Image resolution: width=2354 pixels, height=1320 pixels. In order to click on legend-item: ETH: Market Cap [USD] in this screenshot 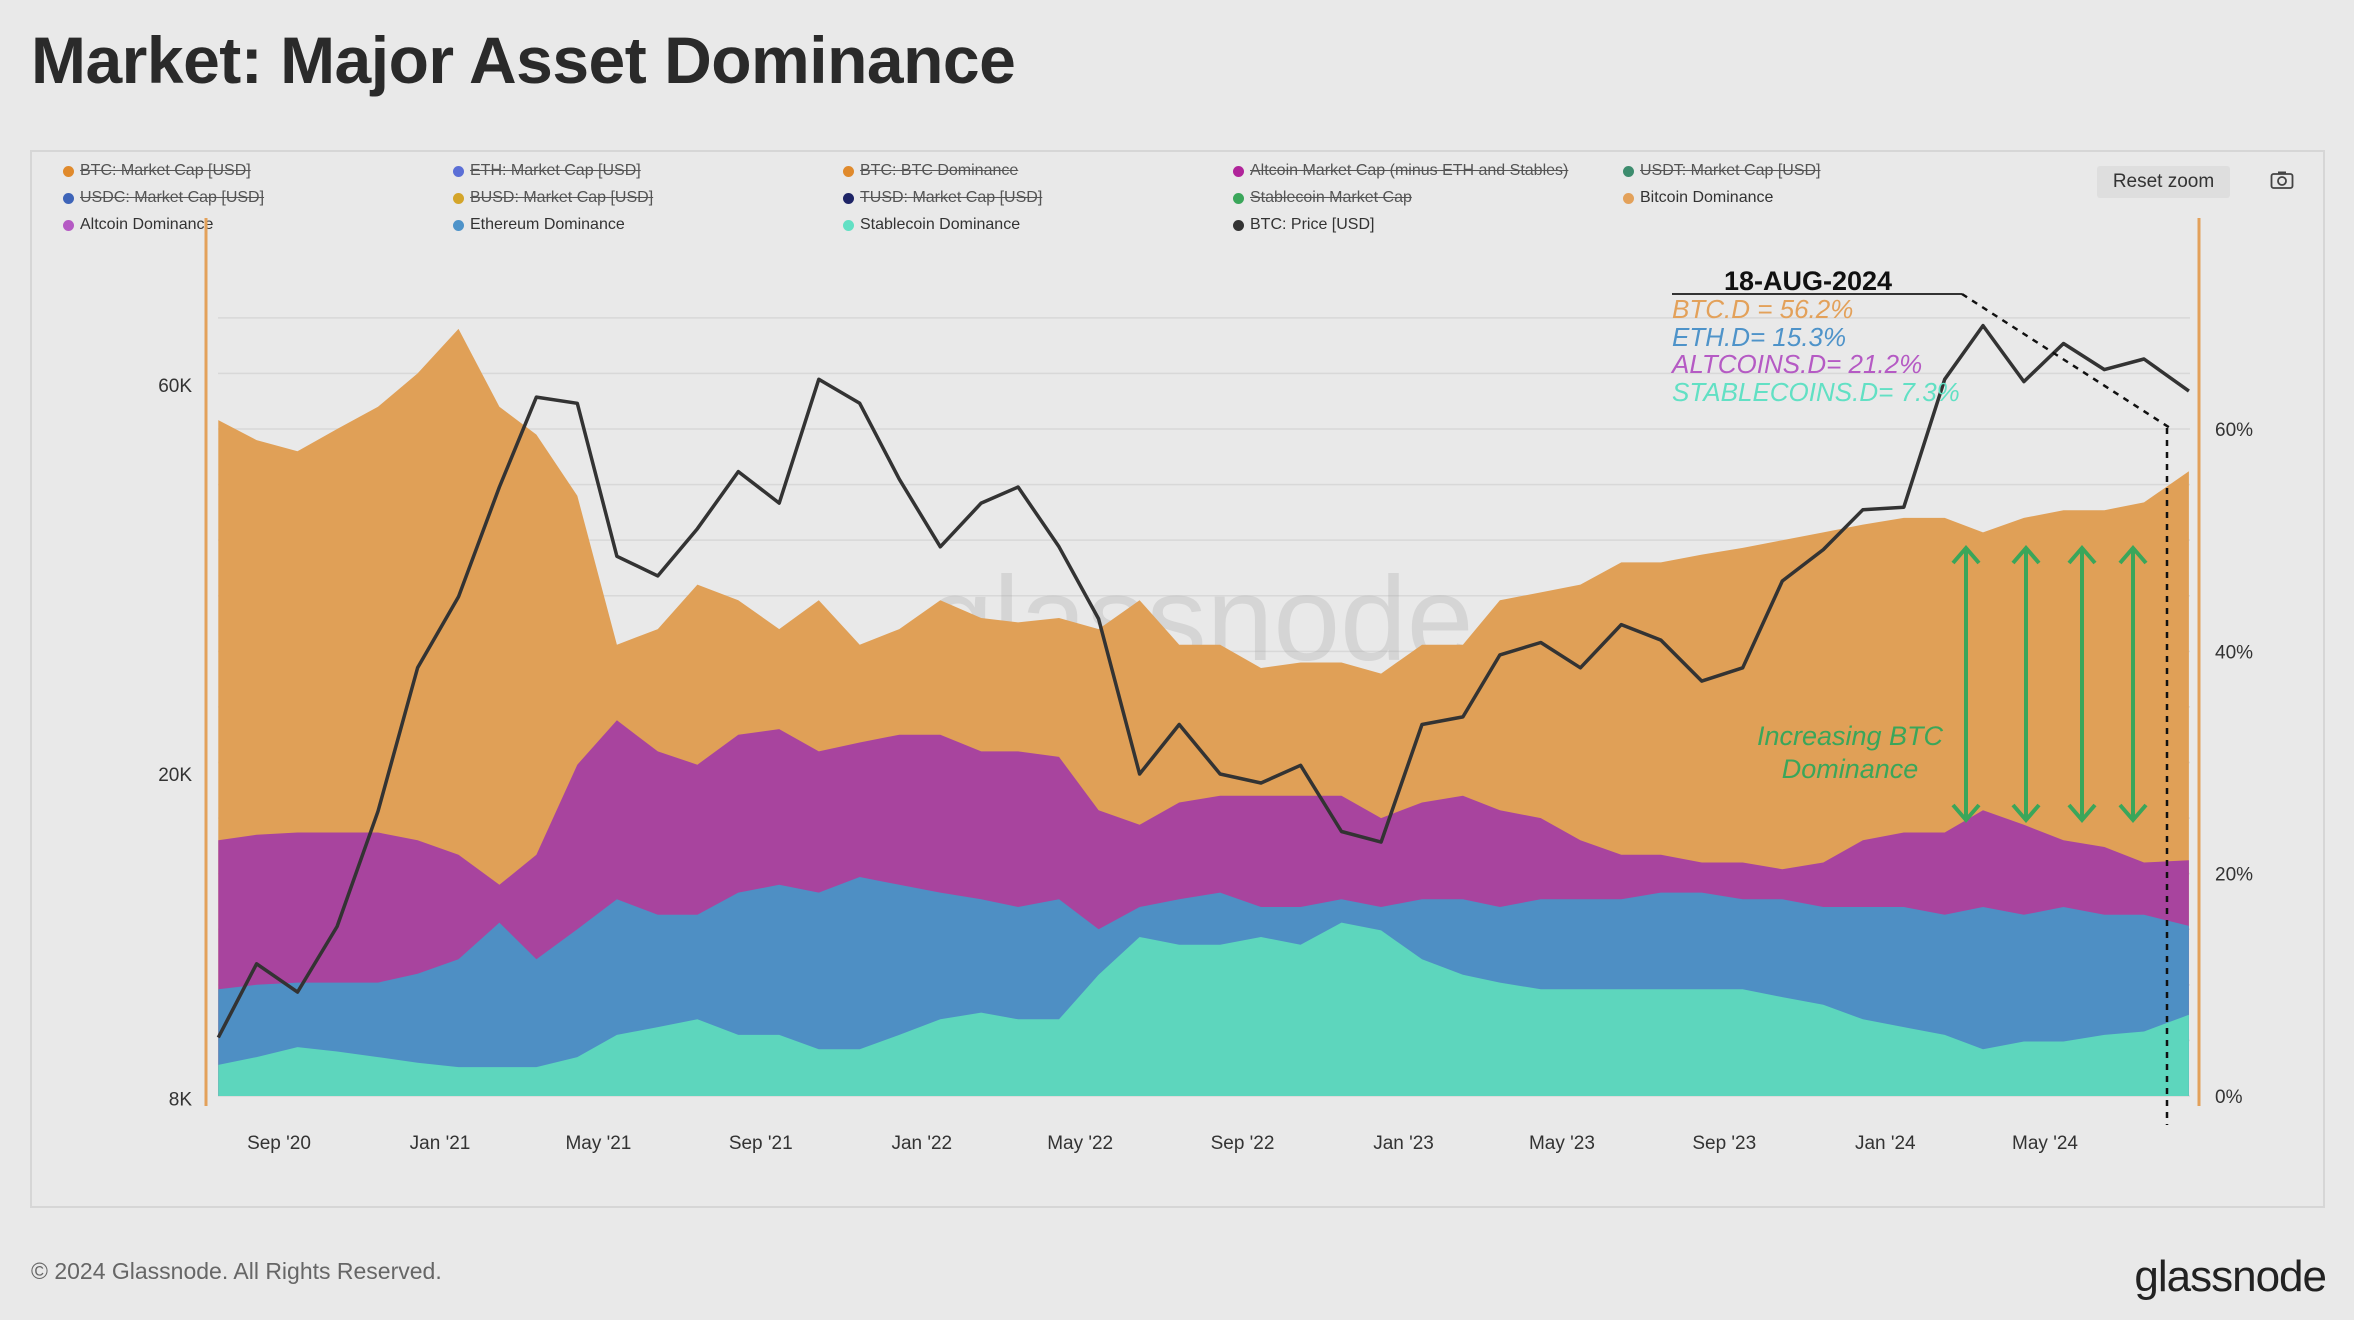, I will do `click(547, 171)`.